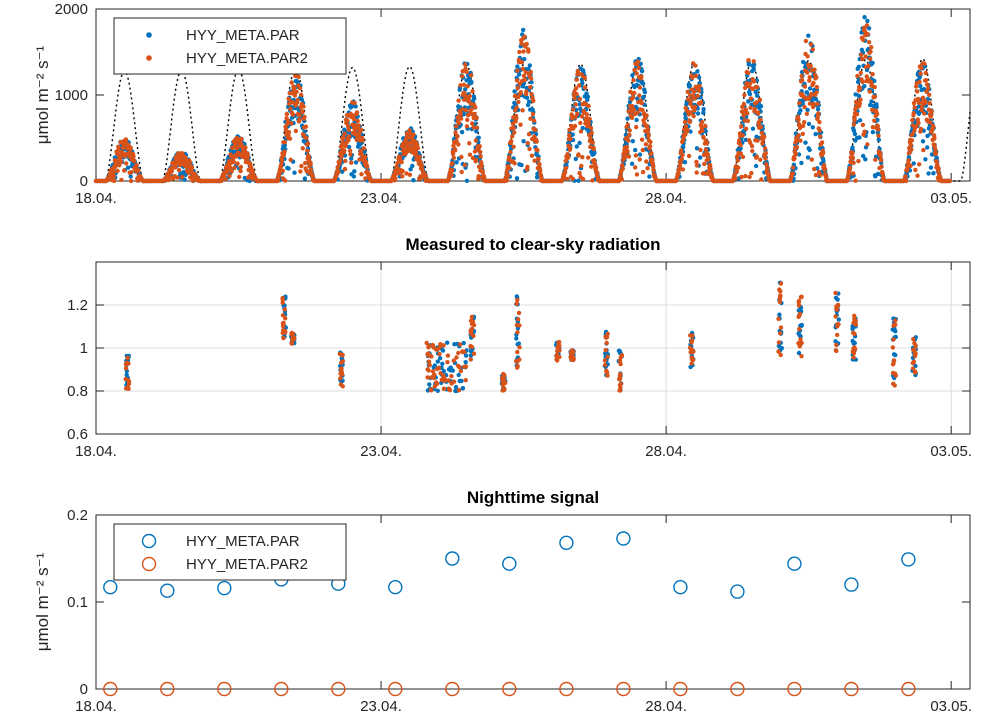  I want to click on legend-label: HYY_META.PAR, so click(243, 35).